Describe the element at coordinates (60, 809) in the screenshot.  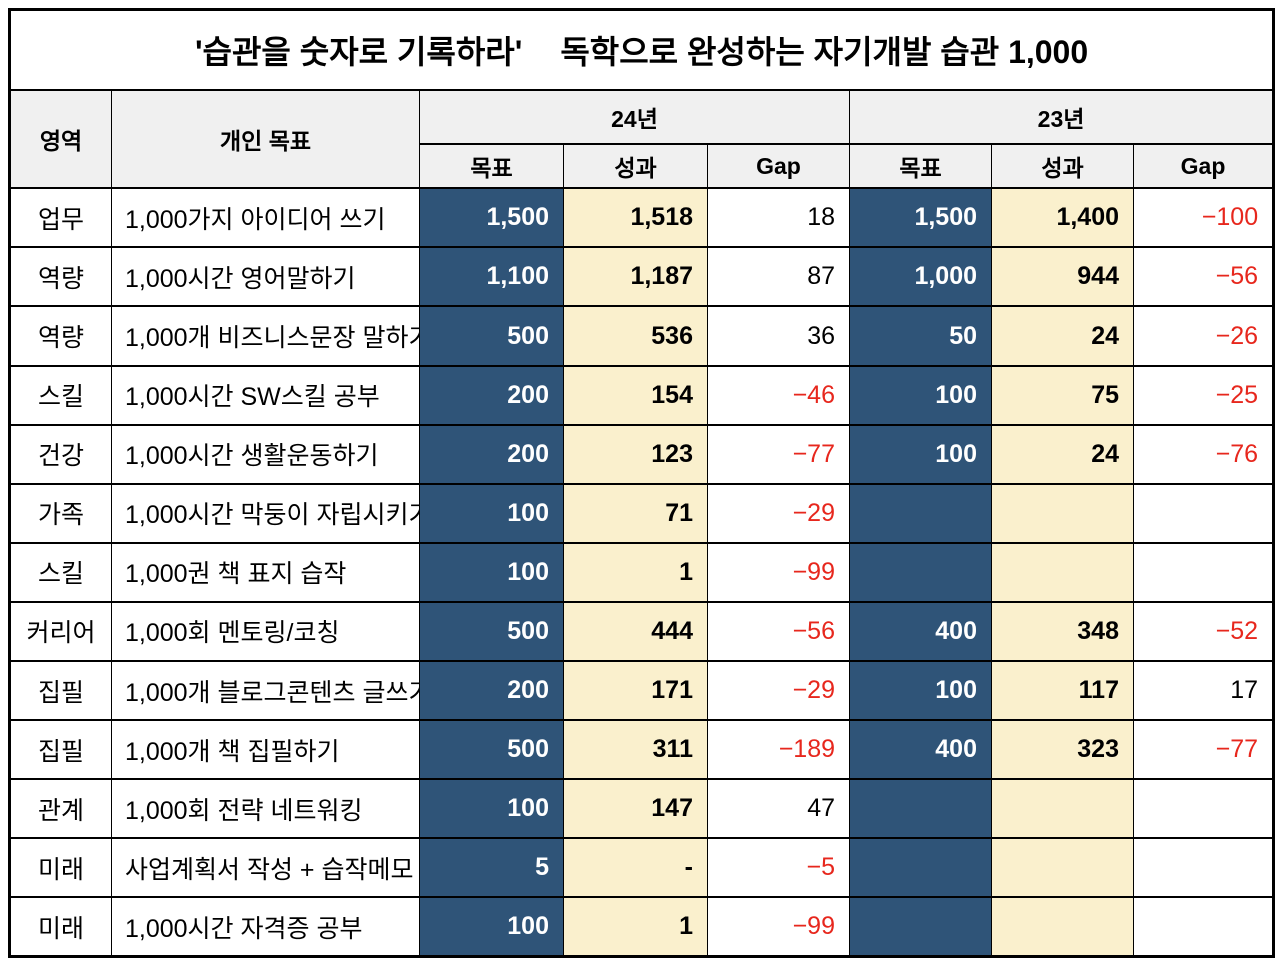
I see `area-cell: 관계` at that location.